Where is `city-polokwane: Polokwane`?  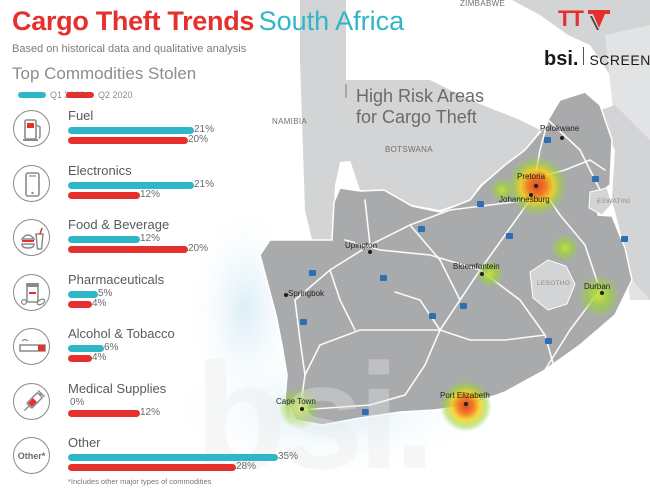
city-polokwane: Polokwane is located at coordinates (560, 128).